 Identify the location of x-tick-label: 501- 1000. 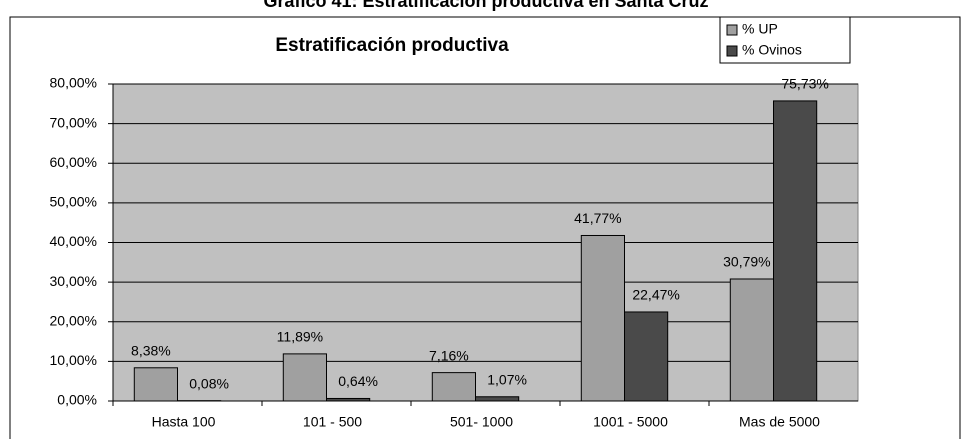
(481, 422).